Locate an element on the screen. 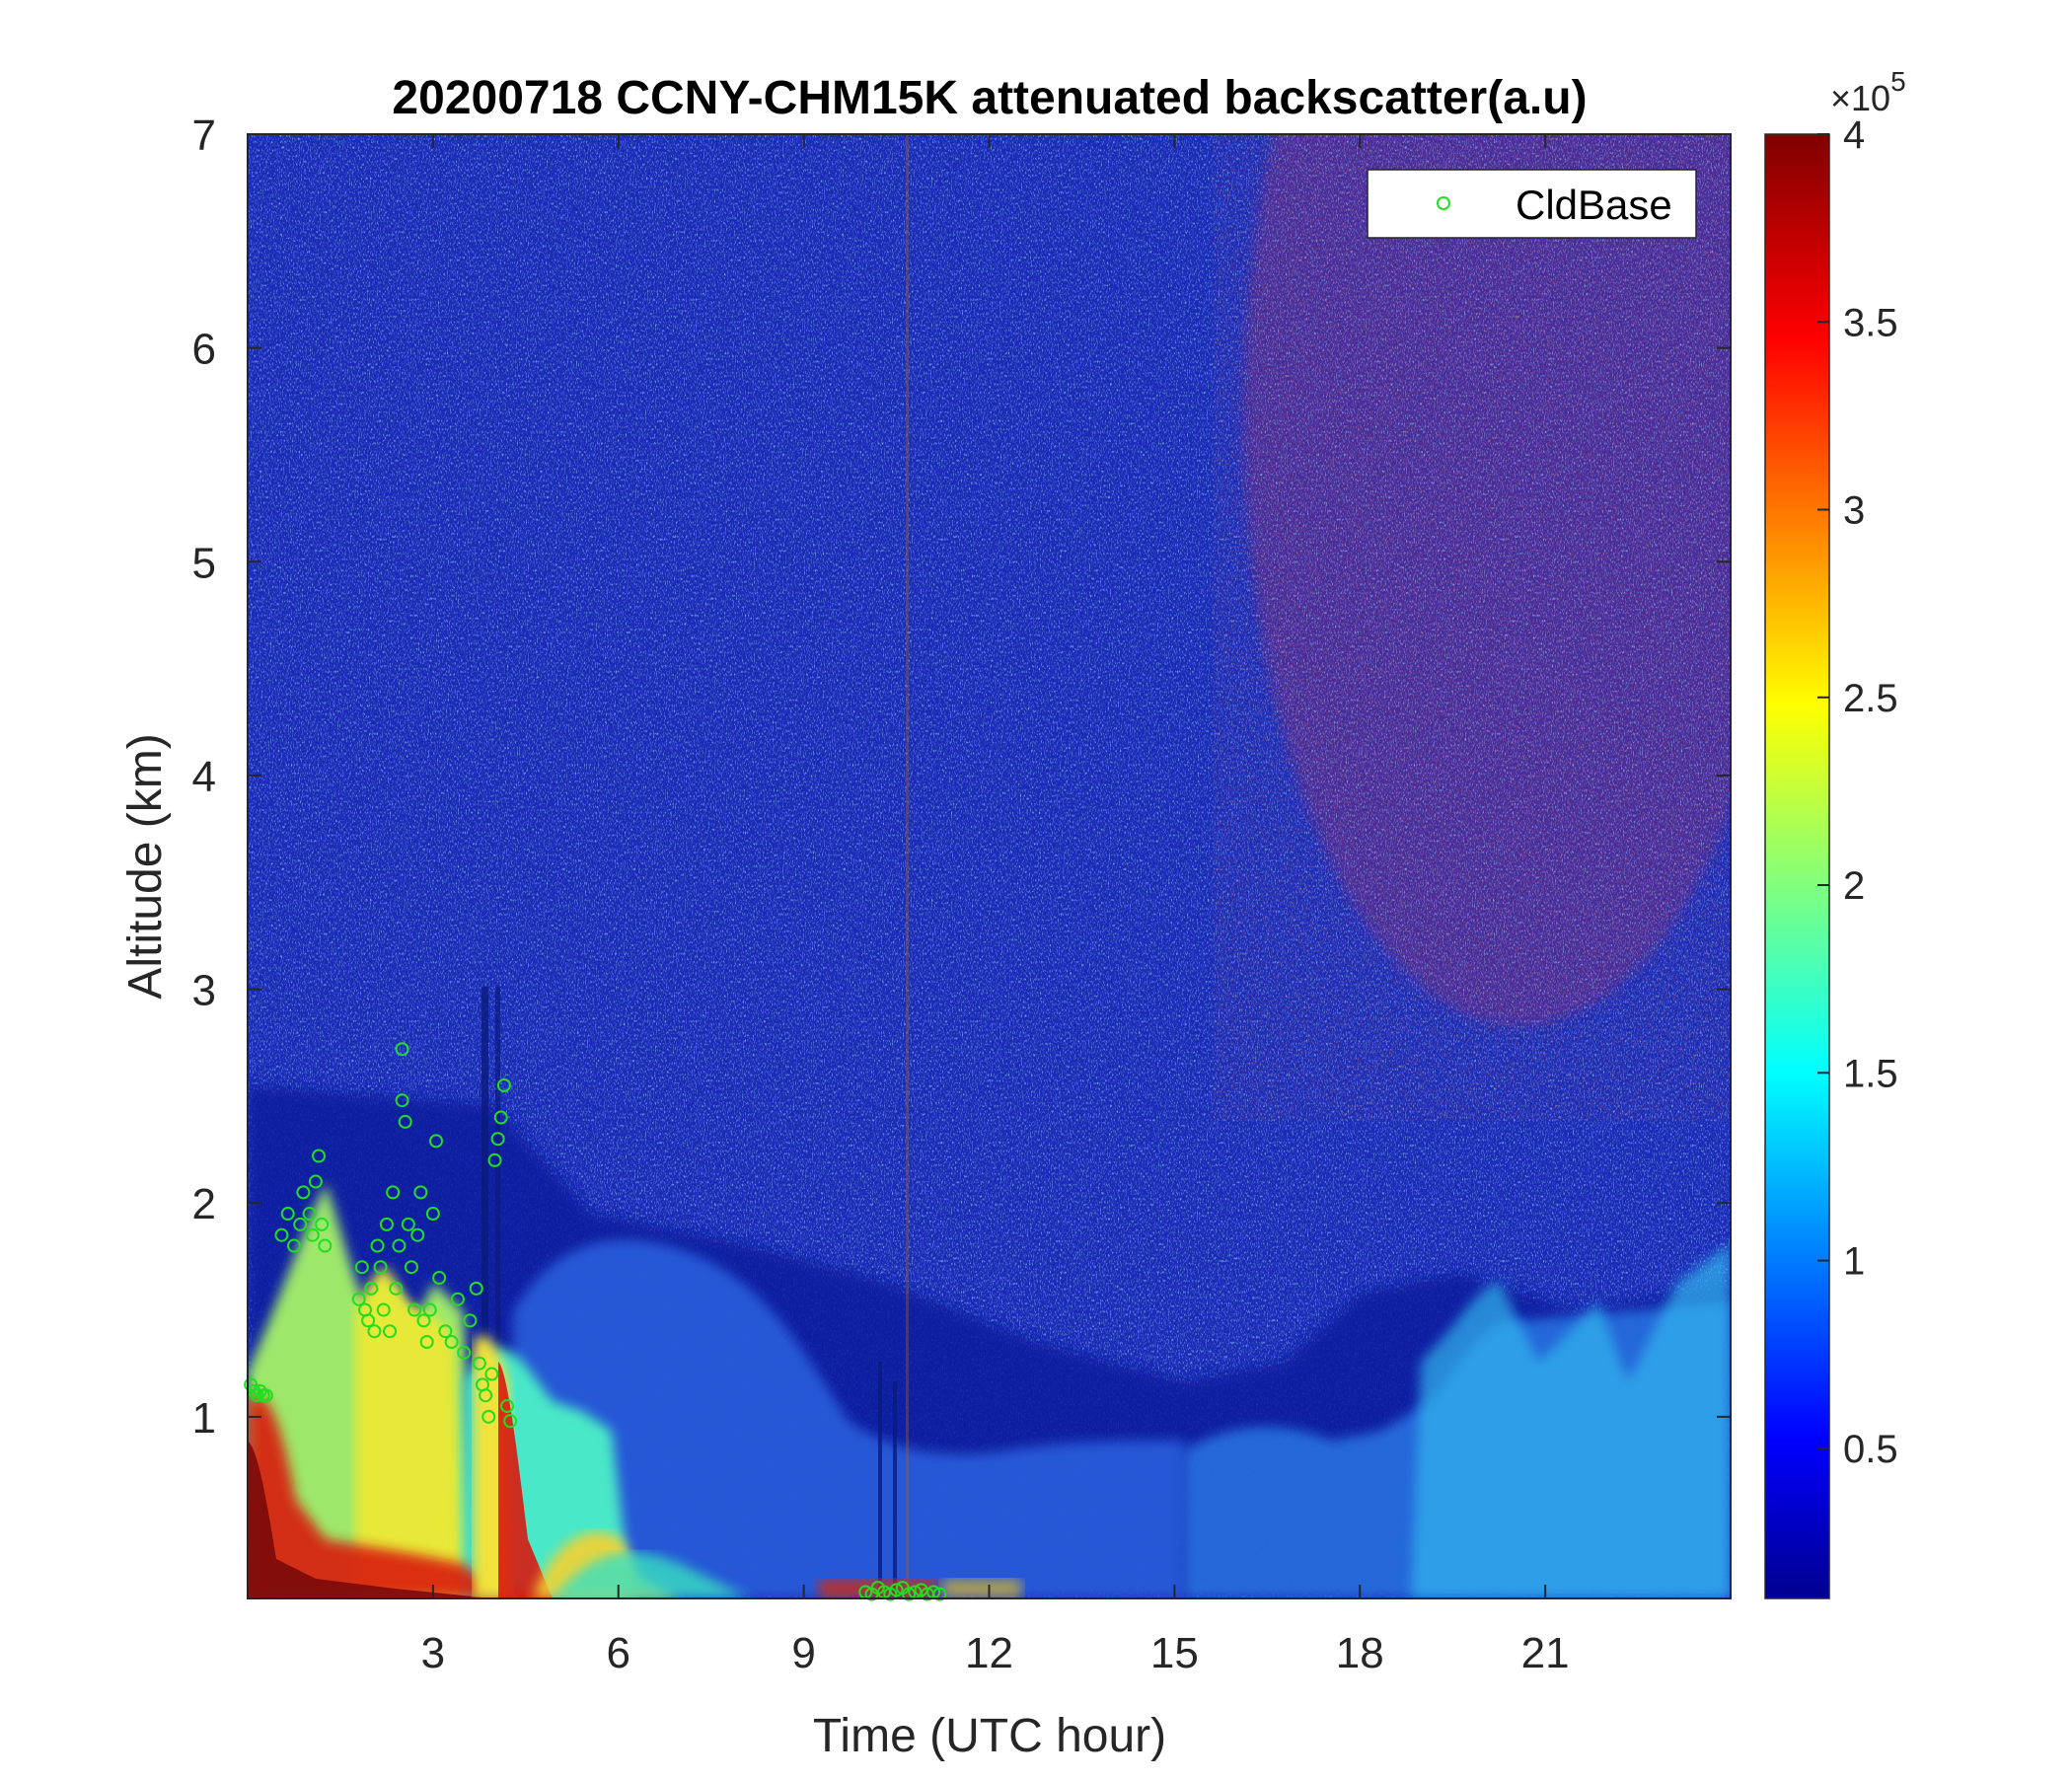  x-tick-label: 18 is located at coordinates (1360, 1653).